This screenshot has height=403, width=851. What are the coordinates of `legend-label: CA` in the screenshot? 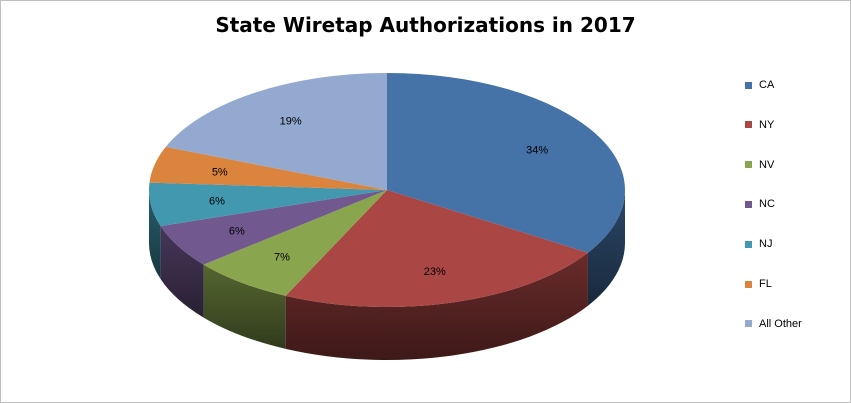 It's located at (767, 85).